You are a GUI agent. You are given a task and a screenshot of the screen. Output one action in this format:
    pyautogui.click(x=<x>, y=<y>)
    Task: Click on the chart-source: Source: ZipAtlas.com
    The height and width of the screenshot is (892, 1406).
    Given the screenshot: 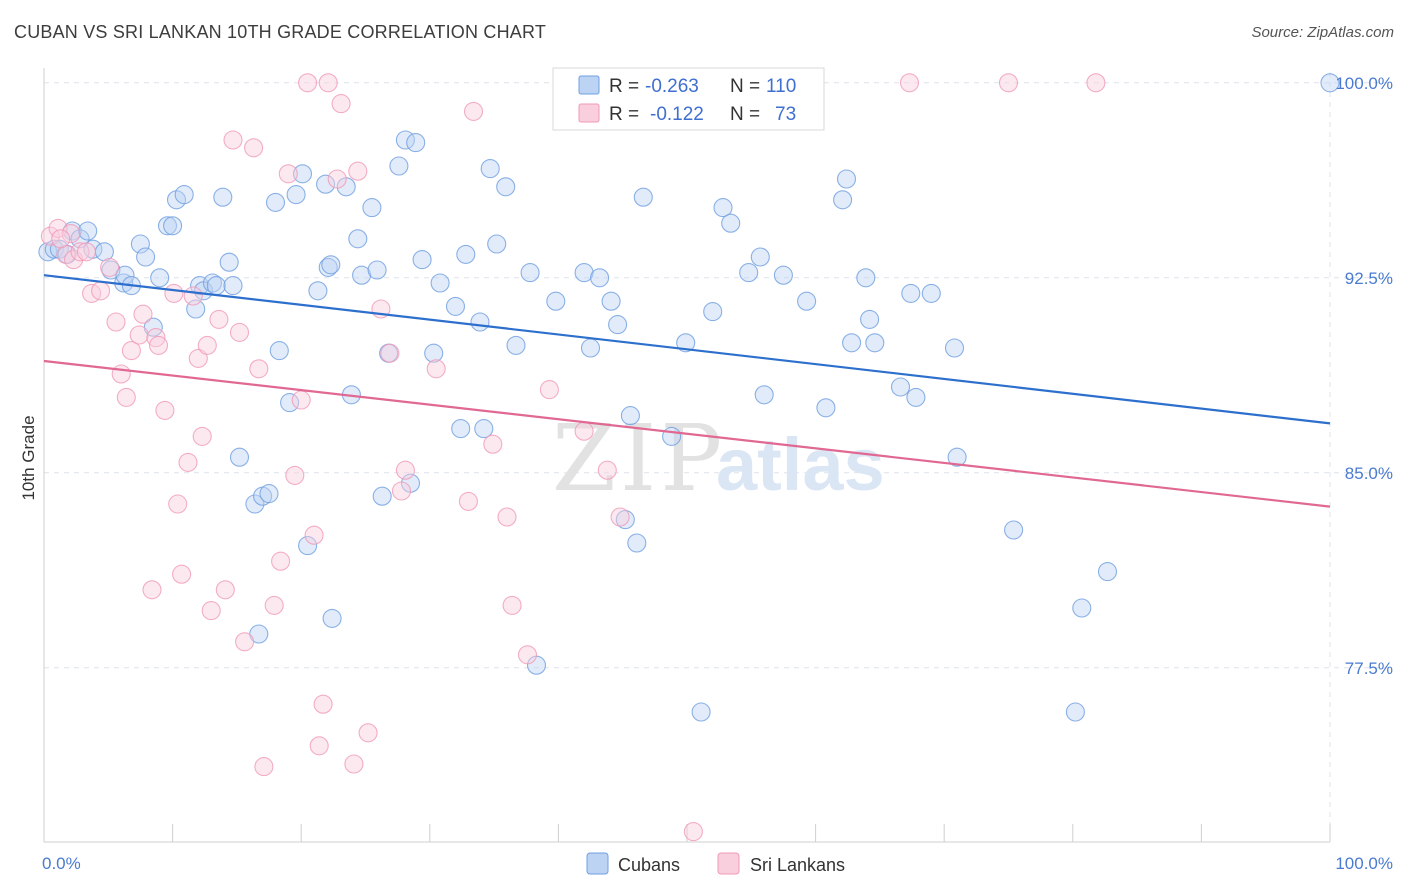 What is the action you would take?
    pyautogui.click(x=1322, y=32)
    